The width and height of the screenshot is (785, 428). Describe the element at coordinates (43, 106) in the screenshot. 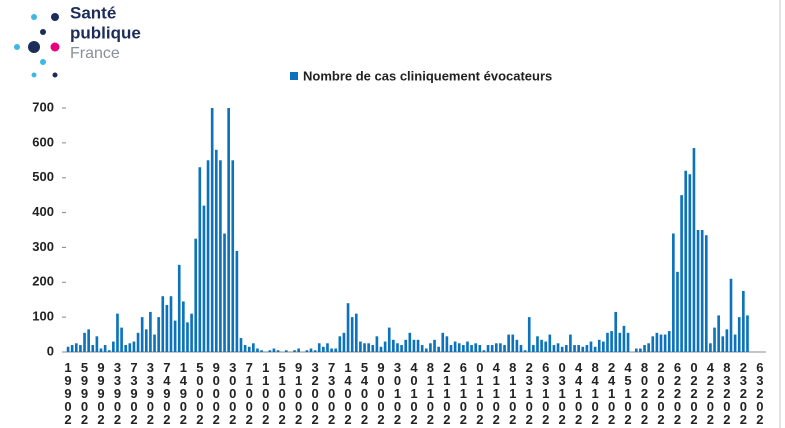

I see `y-tick-label: 700` at that location.